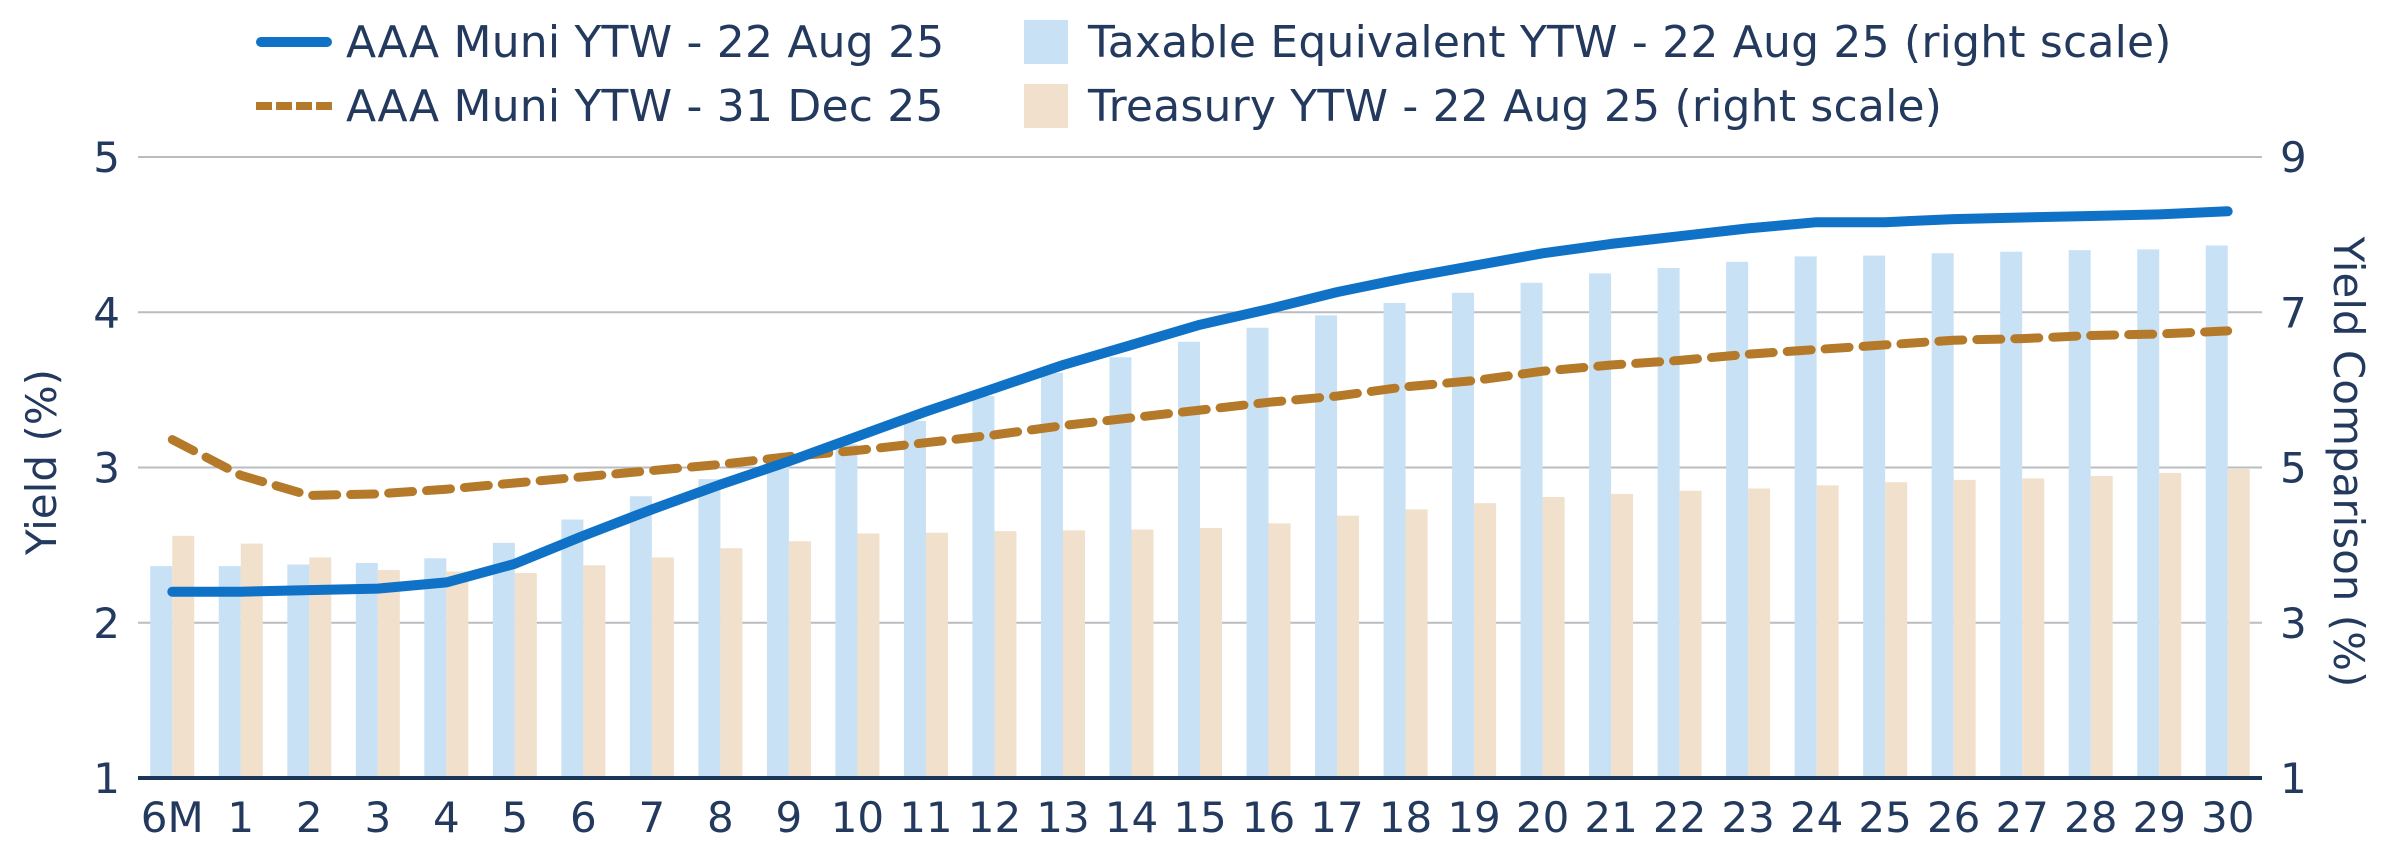 Image resolution: width=2396 pixels, height=865 pixels. Describe the element at coordinates (106, 623) in the screenshot. I see `y-tick-label: 2` at that location.